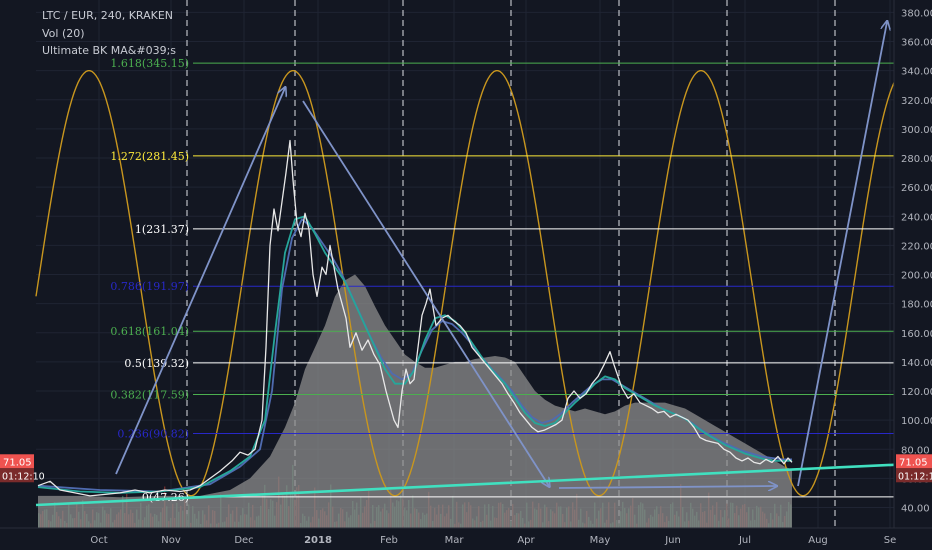 Image resolution: width=932 pixels, height=550 pixels. Describe the element at coordinates (916, 72) in the screenshot. I see `price-tick-label: 340.00` at that location.